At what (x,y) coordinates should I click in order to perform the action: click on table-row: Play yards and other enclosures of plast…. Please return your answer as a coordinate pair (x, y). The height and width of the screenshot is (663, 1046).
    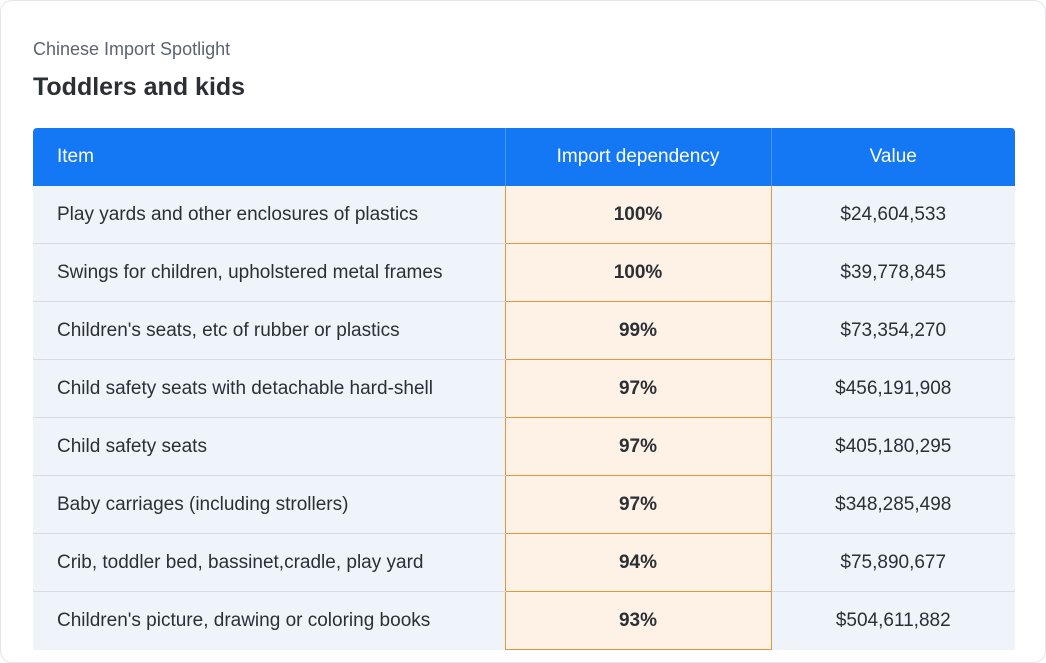
    Looking at the image, I should click on (524, 215).